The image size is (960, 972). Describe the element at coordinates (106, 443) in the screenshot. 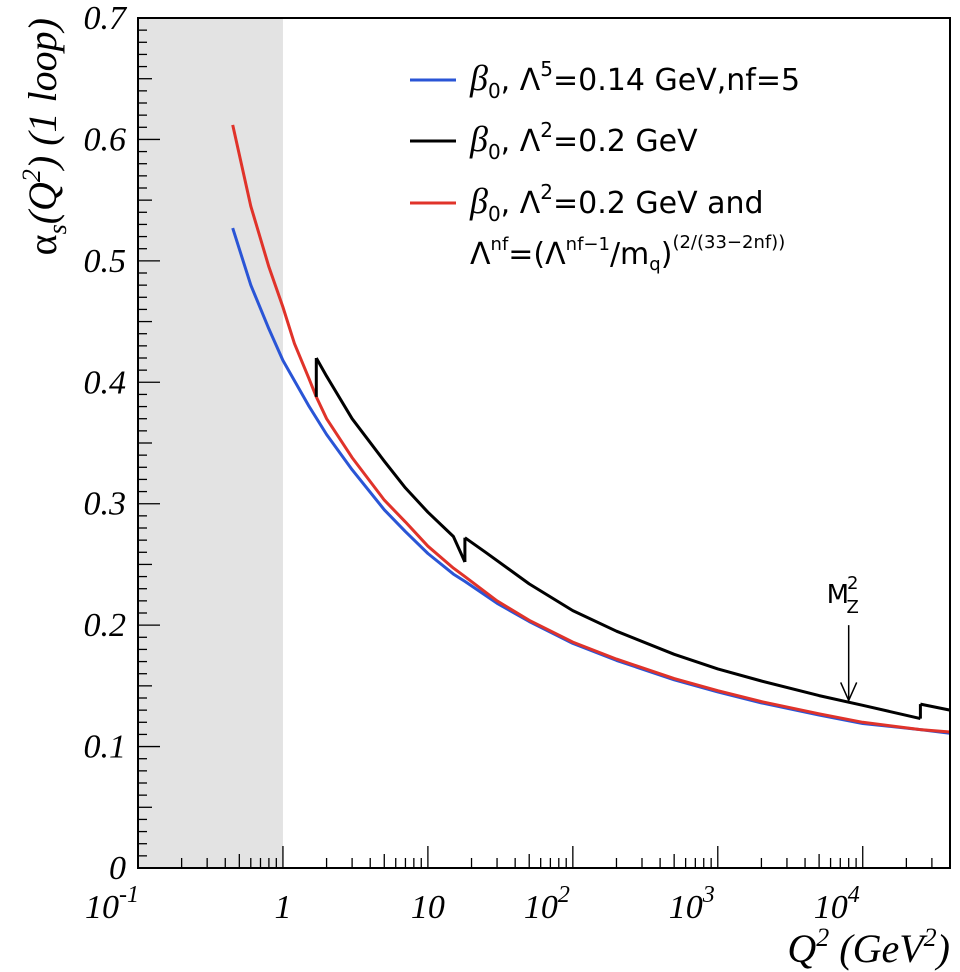

I see `y-tick-labels: 0 0.1 0.2 0.3 0.4 0.5 0.6 0.7` at that location.